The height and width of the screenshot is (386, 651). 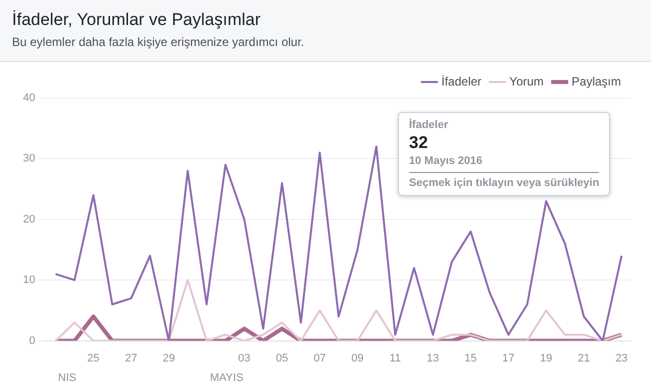 What do you see at coordinates (419, 143) in the screenshot?
I see `annotation: 32` at bounding box center [419, 143].